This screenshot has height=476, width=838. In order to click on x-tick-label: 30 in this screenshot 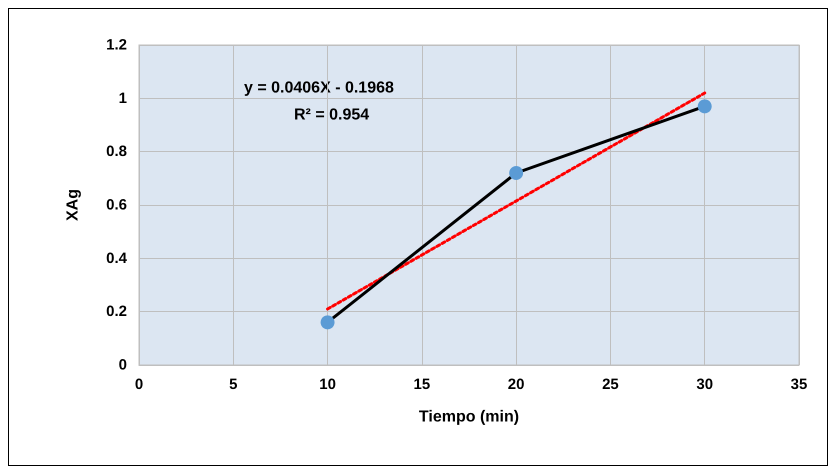, I will do `click(705, 384)`.